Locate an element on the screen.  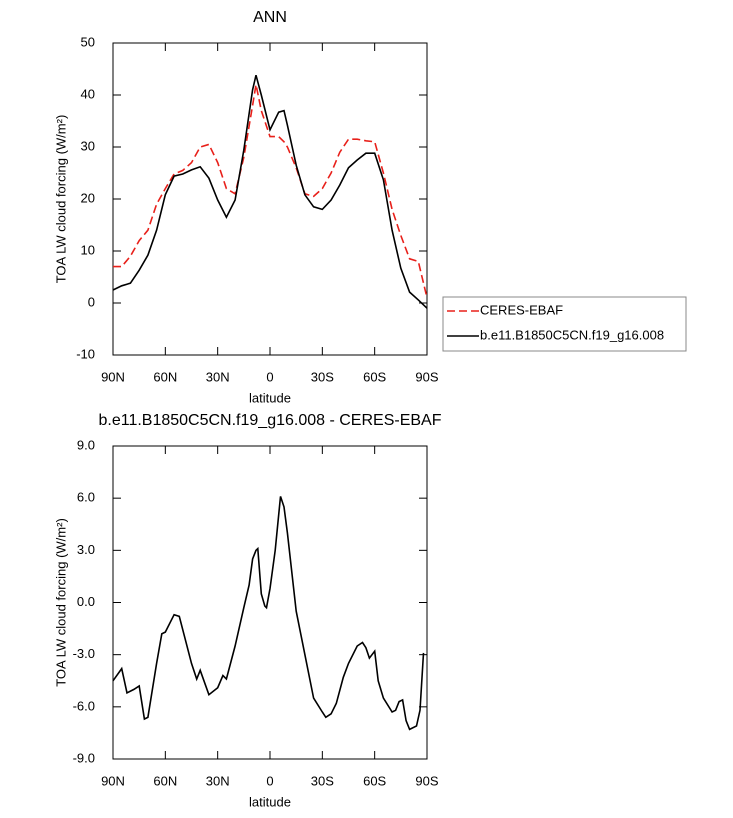
y-tick-label: 50 is located at coordinates (88, 41).